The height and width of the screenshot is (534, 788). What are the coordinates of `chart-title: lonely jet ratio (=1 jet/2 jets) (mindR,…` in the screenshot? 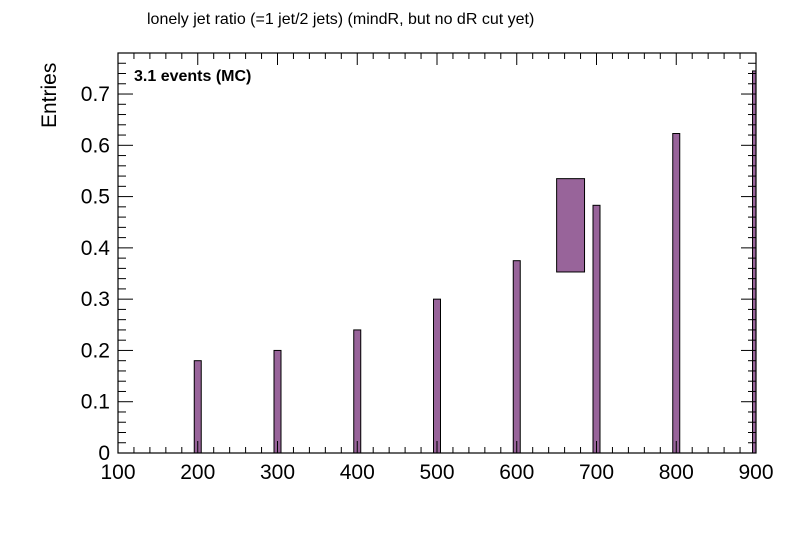 It's located at (340, 19).